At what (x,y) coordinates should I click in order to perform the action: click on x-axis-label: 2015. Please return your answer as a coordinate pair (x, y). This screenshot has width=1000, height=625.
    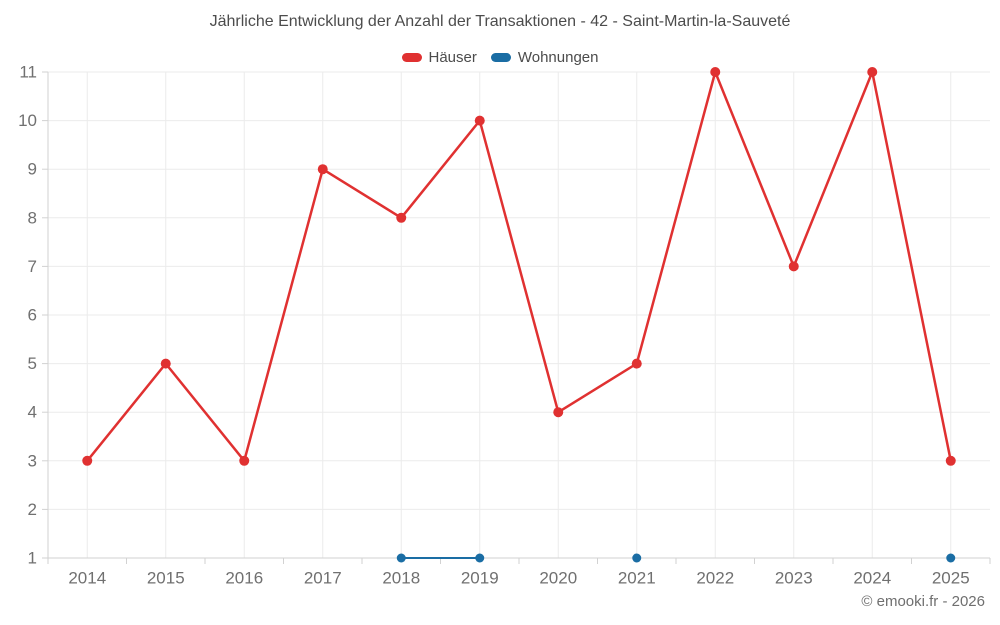
    Looking at the image, I should click on (166, 578).